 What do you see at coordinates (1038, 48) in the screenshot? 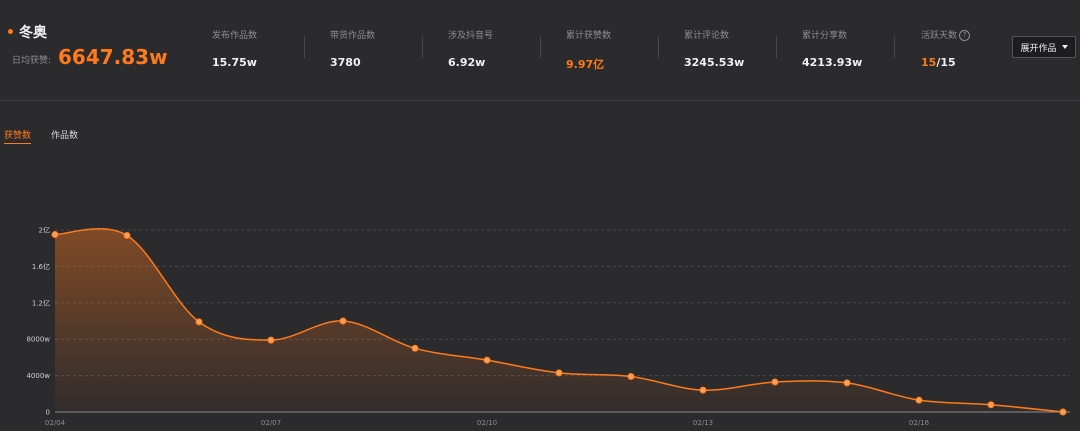
I see `expand-works-label: 展开作品` at bounding box center [1038, 48].